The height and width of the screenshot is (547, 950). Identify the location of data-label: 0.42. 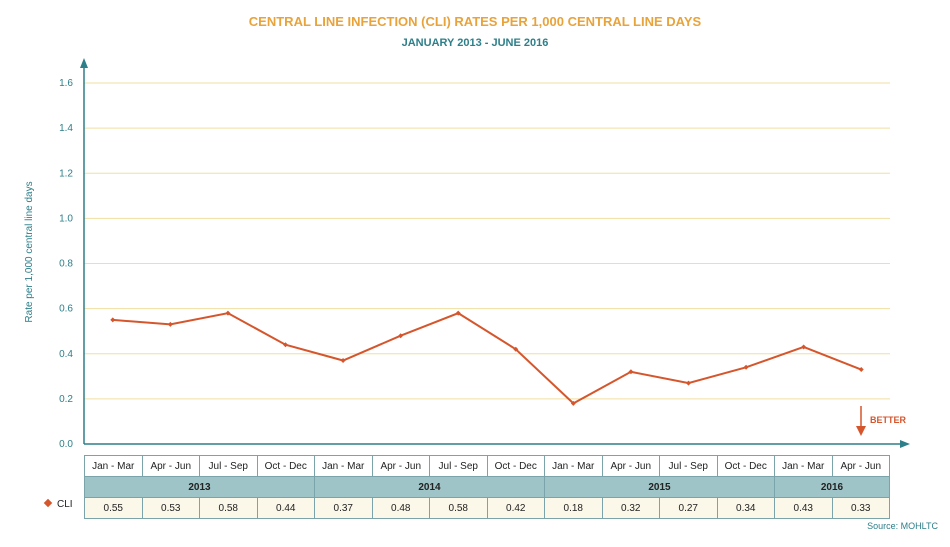
(515, 508).